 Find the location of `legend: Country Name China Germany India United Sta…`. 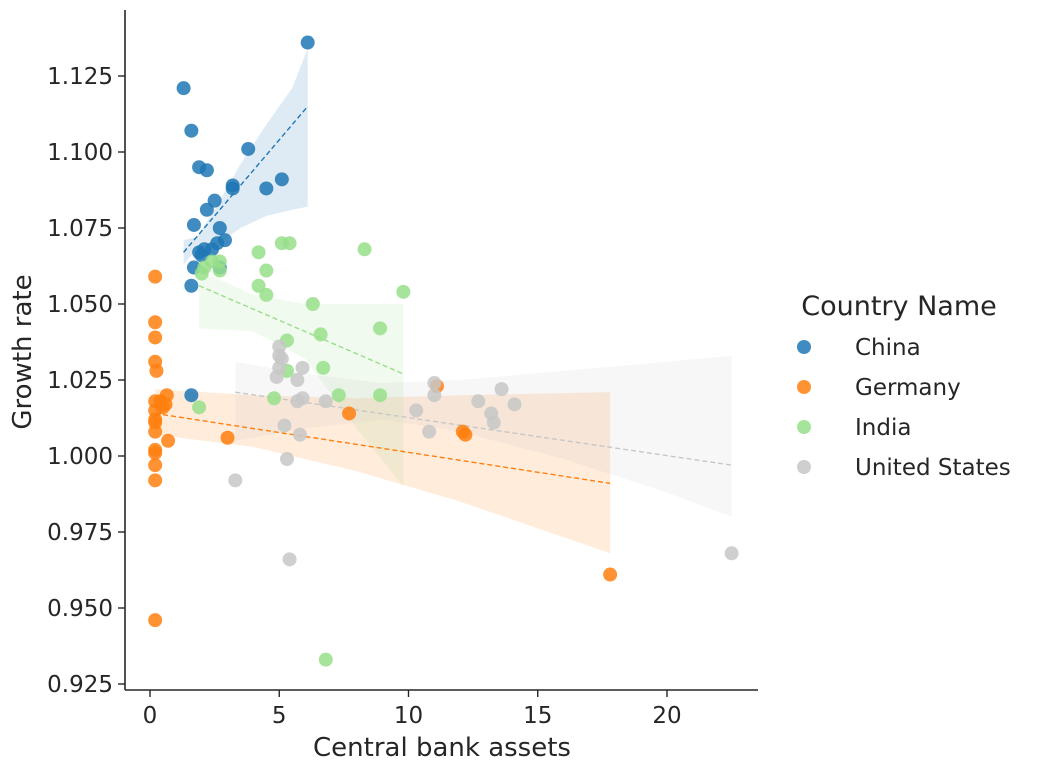

legend: Country Name China Germany India United Sta… is located at coordinates (904, 386).